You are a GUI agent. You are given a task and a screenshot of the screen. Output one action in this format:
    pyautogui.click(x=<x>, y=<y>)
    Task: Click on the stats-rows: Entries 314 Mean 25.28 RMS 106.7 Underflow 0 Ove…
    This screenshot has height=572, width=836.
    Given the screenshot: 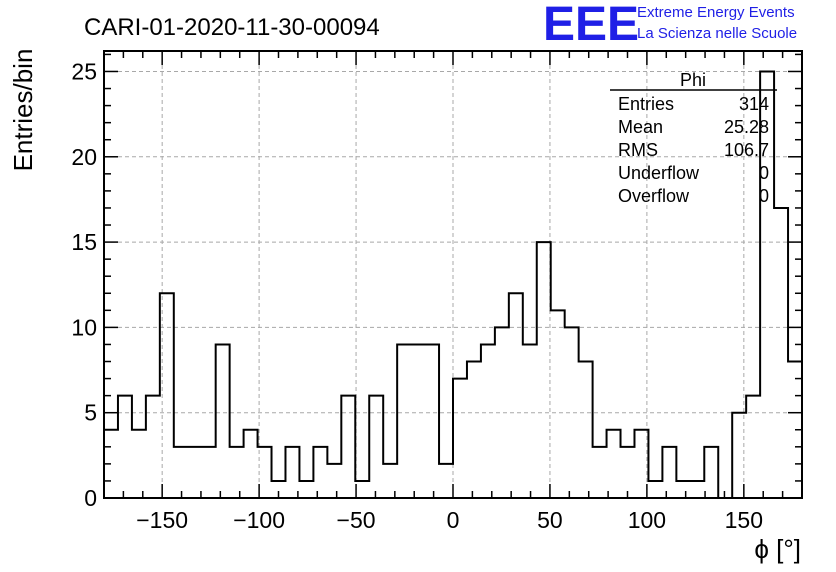 What is the action you would take?
    pyautogui.click(x=693, y=150)
    